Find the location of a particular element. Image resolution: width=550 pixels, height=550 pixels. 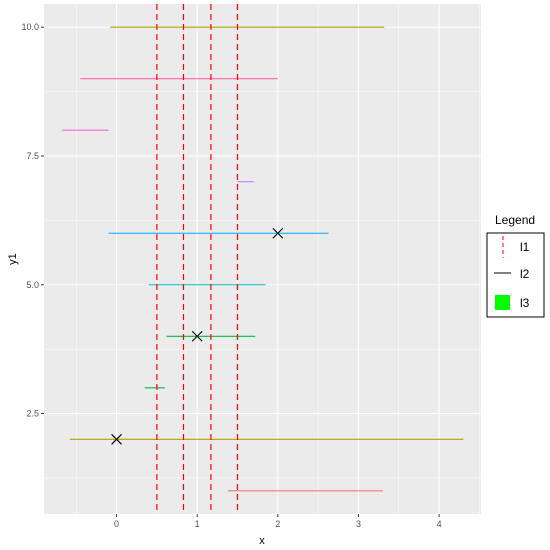

y-tick-label: 5.0 is located at coordinates (32, 285).